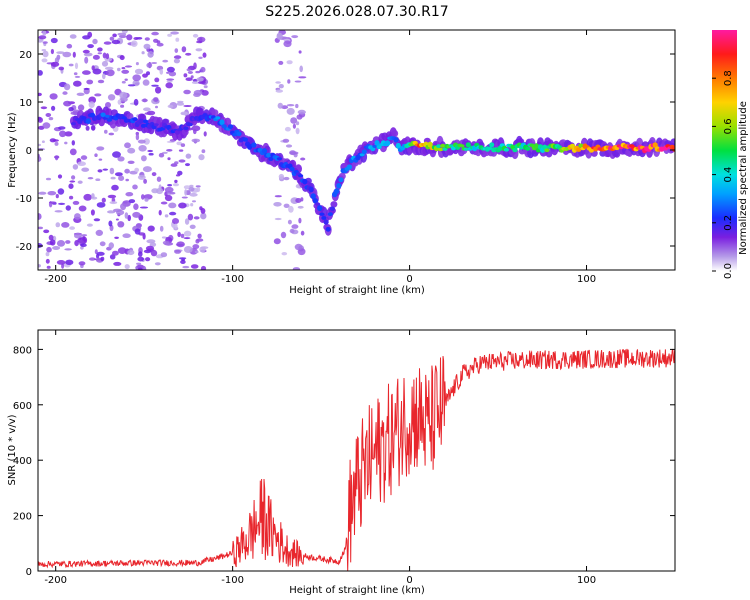 The image size is (750, 600). Describe the element at coordinates (24, 247) in the screenshot. I see `y-tick-label: -20` at that location.